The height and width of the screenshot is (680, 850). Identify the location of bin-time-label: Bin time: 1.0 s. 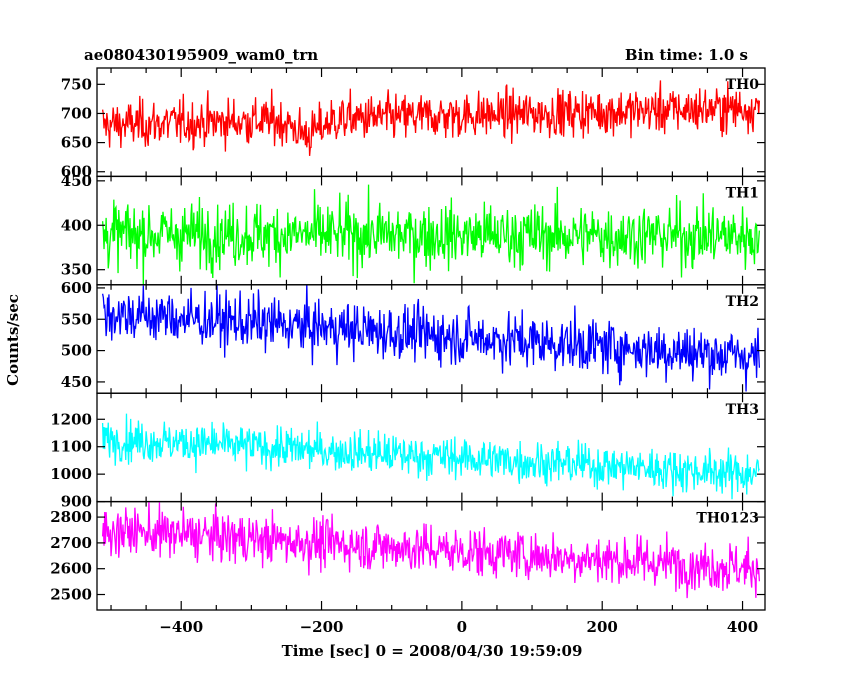
(686, 55).